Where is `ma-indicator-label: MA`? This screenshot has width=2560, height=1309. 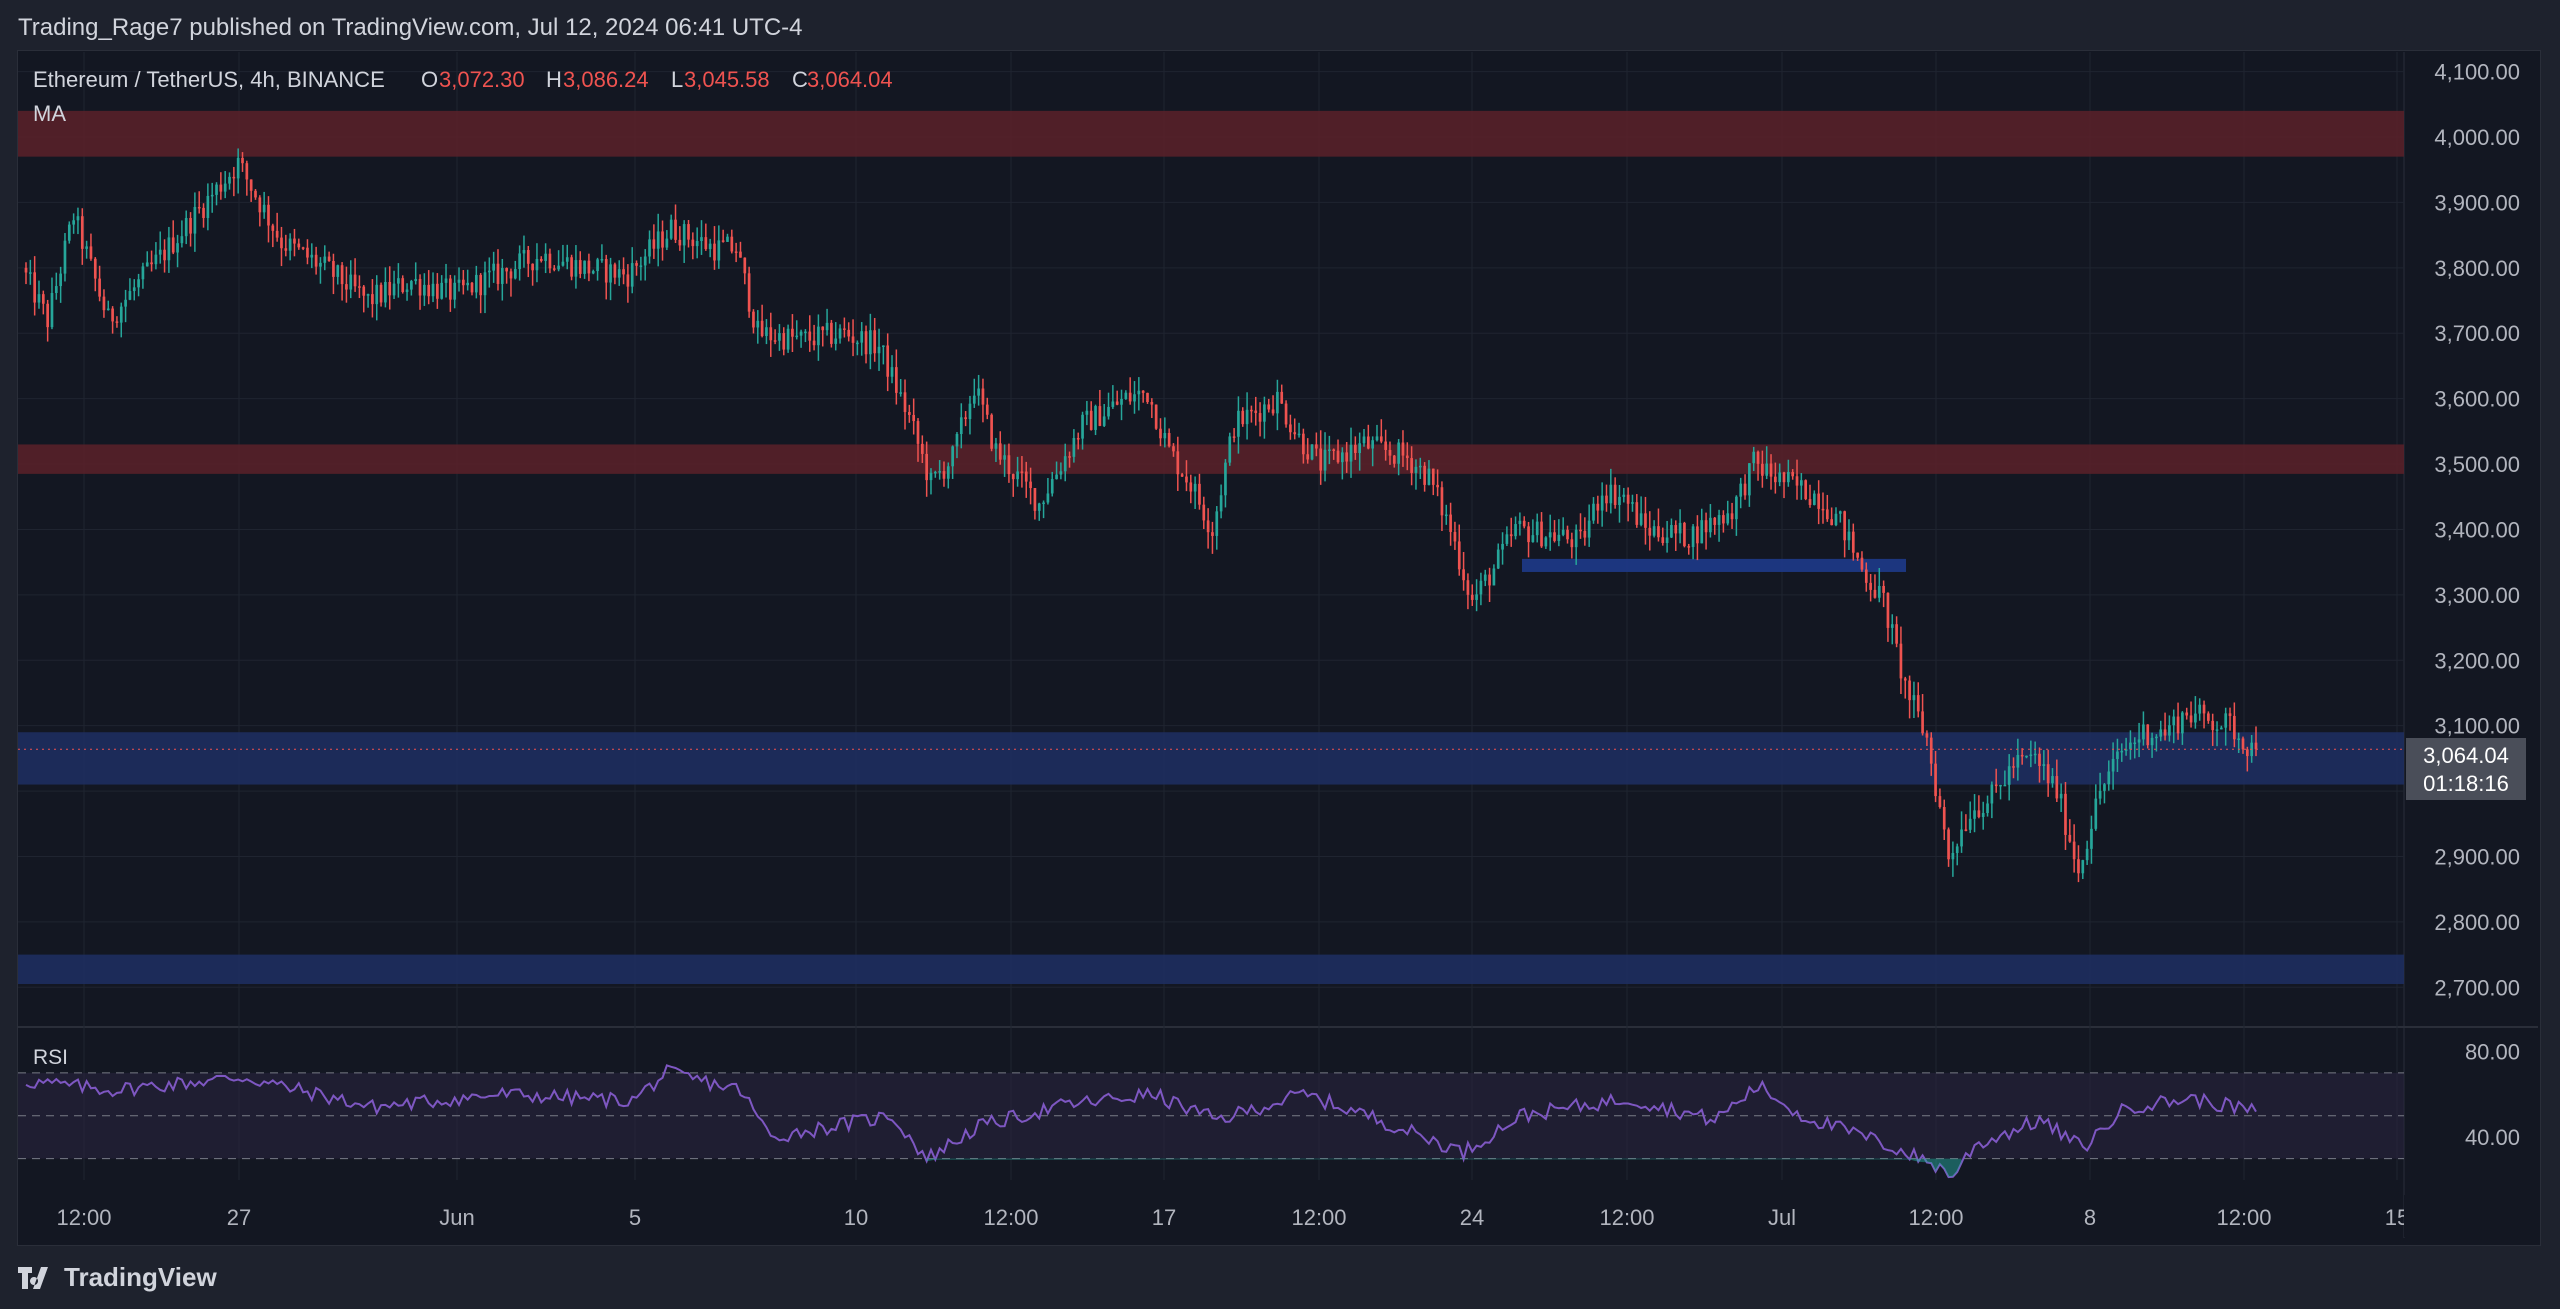
ma-indicator-label: MA is located at coordinates (49, 113).